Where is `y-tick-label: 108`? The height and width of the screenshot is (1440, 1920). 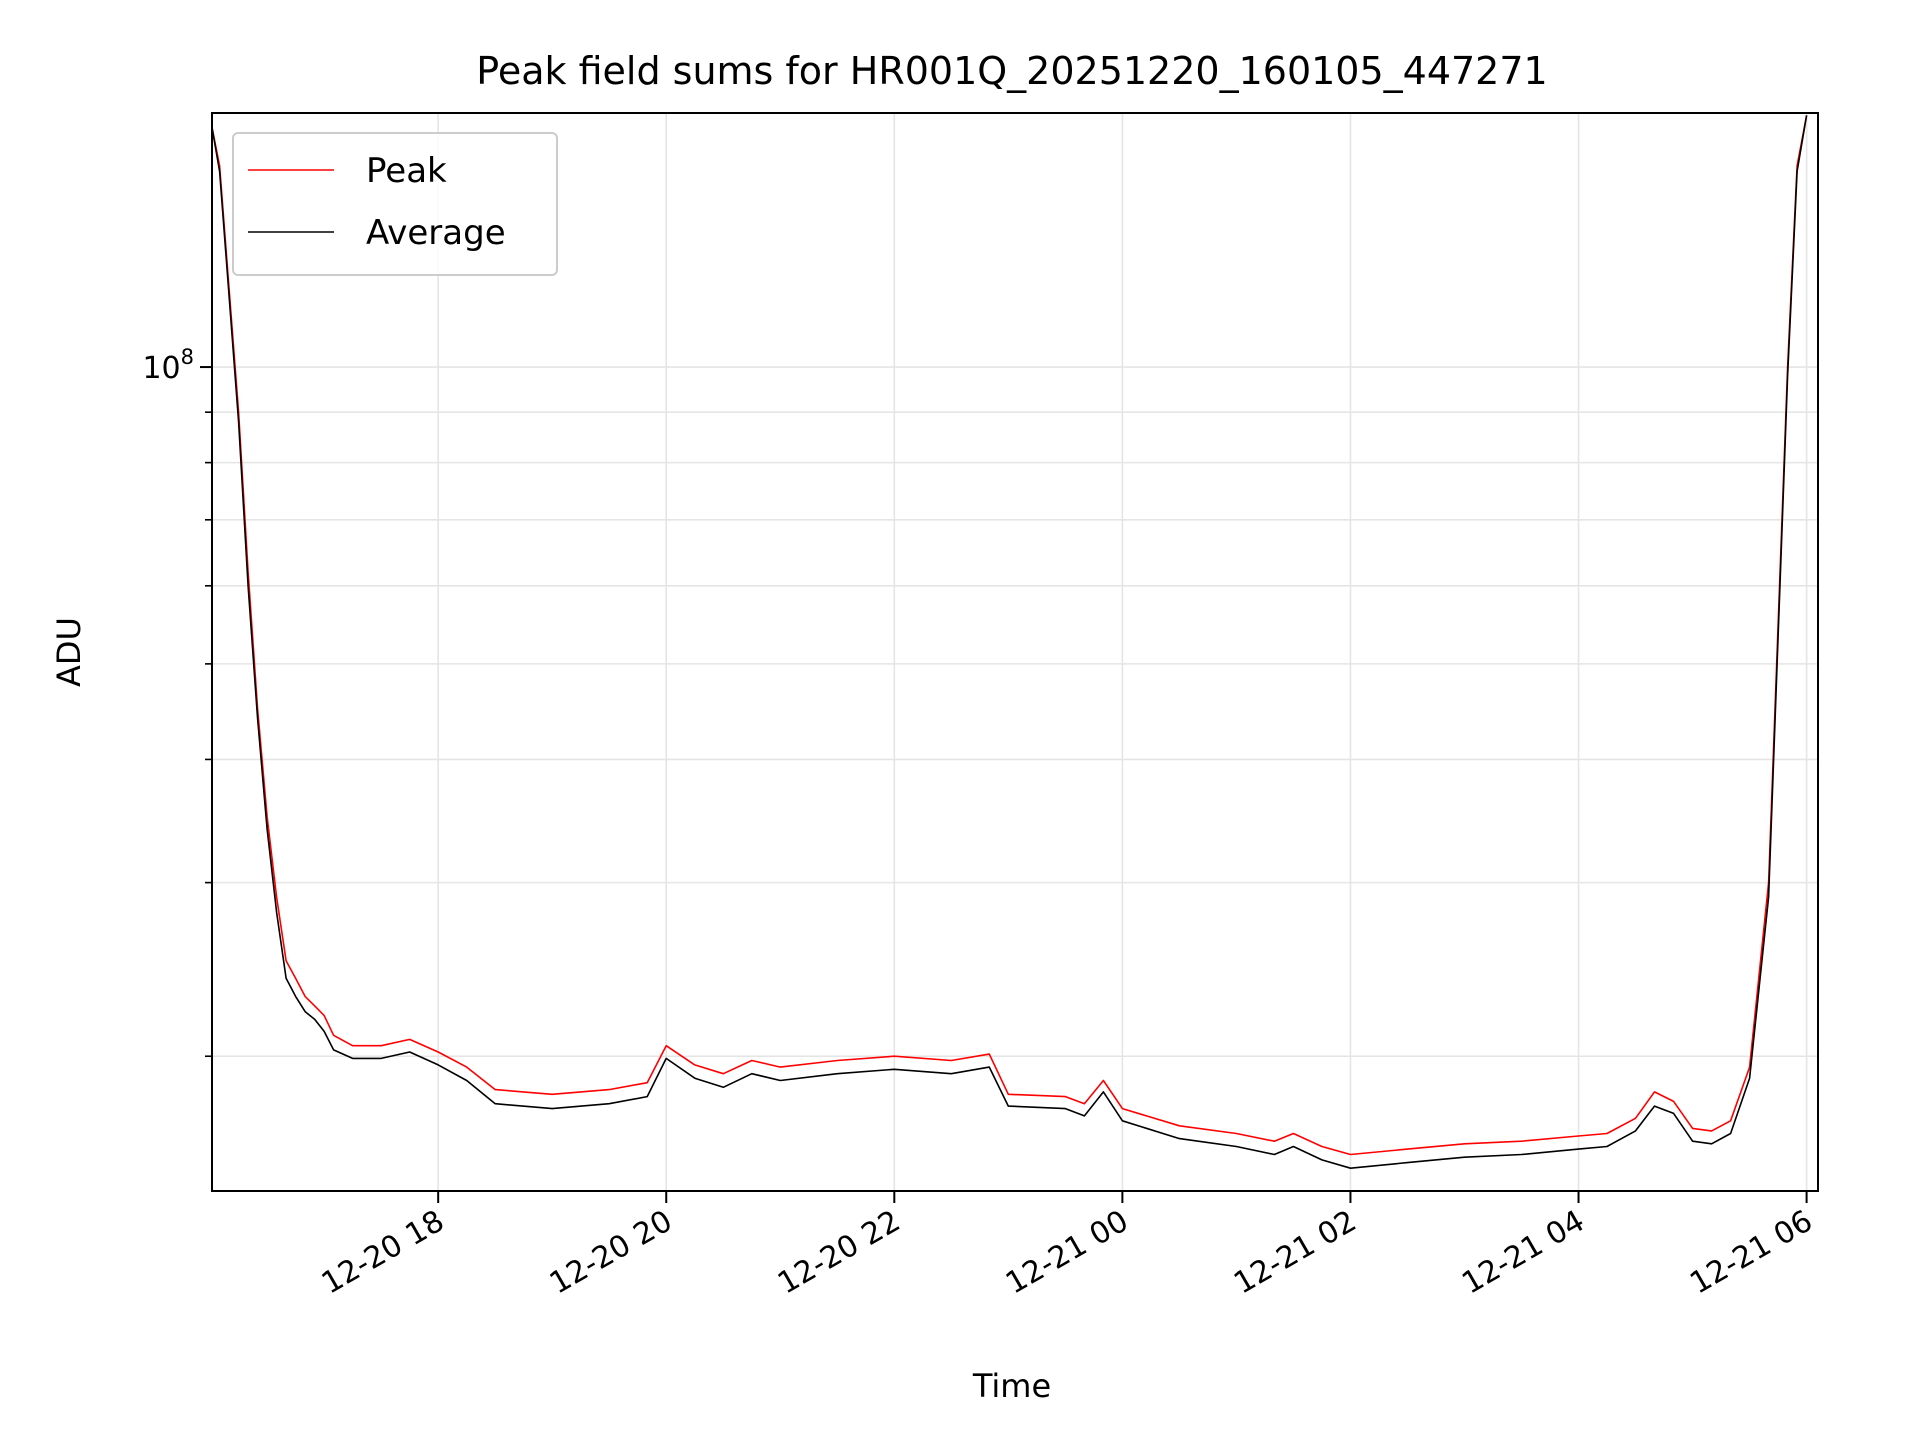 y-tick-label: 108 is located at coordinates (168, 365).